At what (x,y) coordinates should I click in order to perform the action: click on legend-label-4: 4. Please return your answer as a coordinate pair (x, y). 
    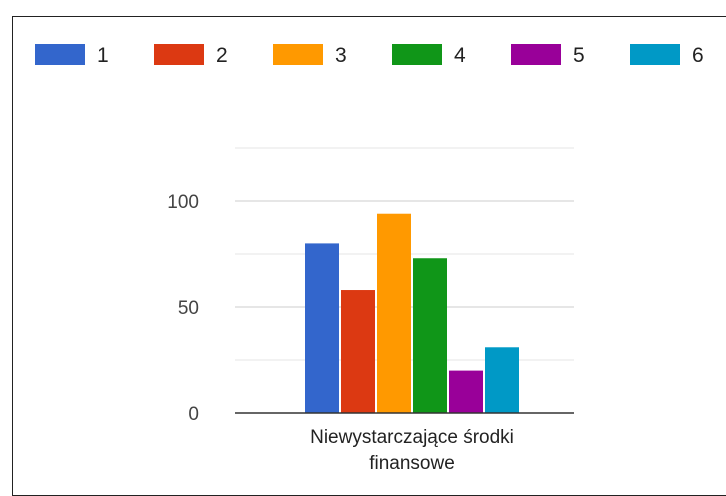
    Looking at the image, I should click on (460, 55).